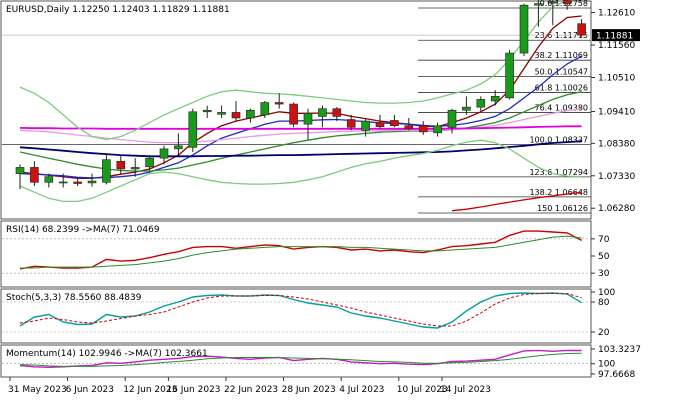  What do you see at coordinates (561, 107) in the screenshot?
I see `fib-level-label: 76.4 1.09380` at bounding box center [561, 107].